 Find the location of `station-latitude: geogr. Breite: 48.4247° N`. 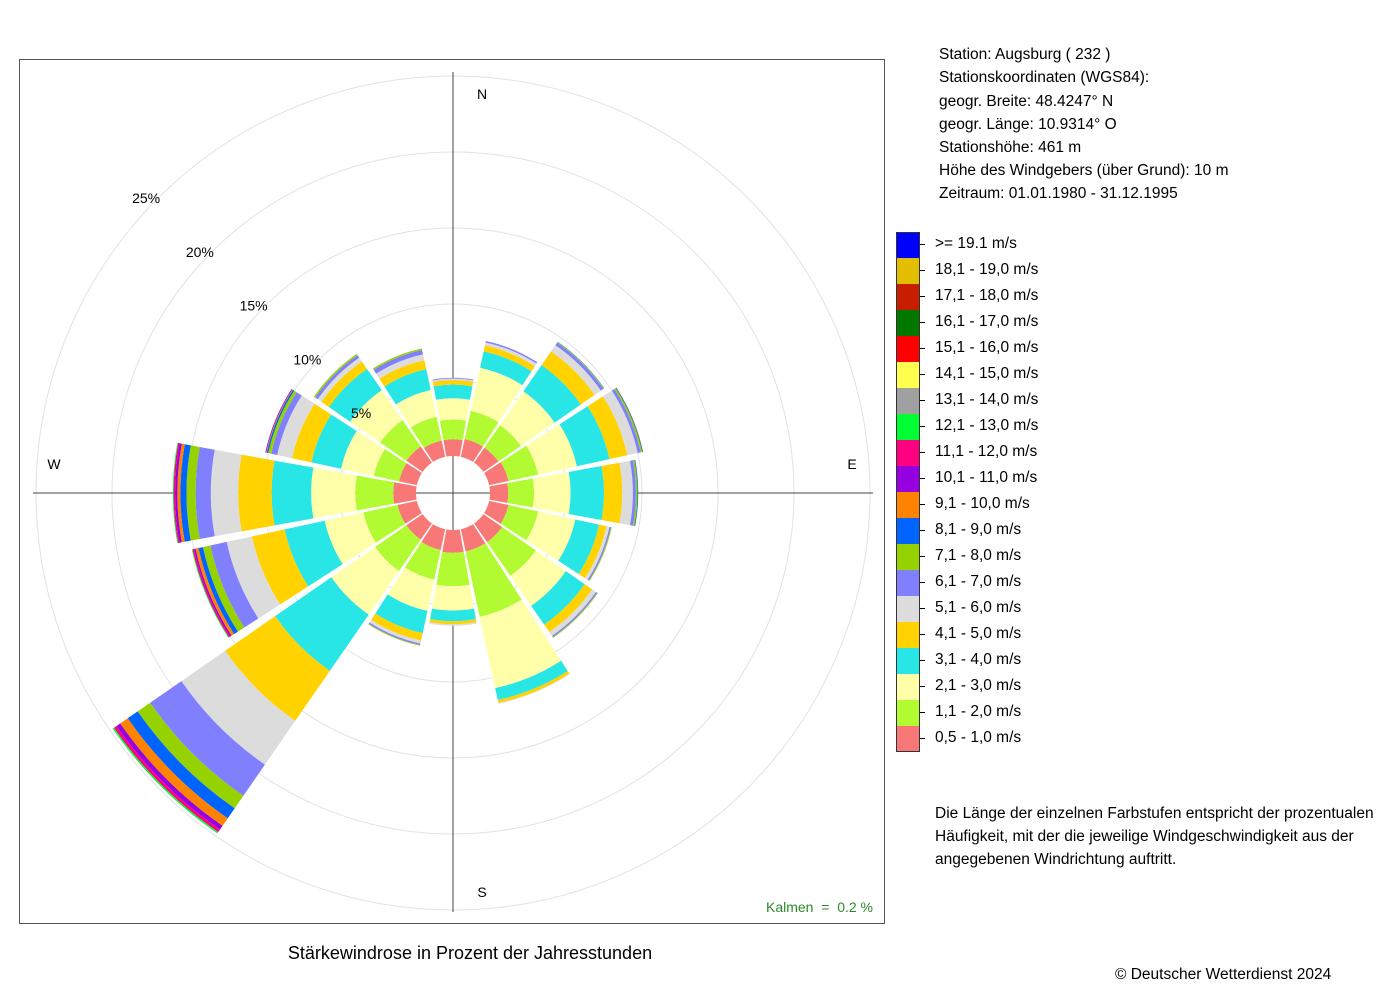

station-latitude: geogr. Breite: 48.4247° N is located at coordinates (1026, 101).